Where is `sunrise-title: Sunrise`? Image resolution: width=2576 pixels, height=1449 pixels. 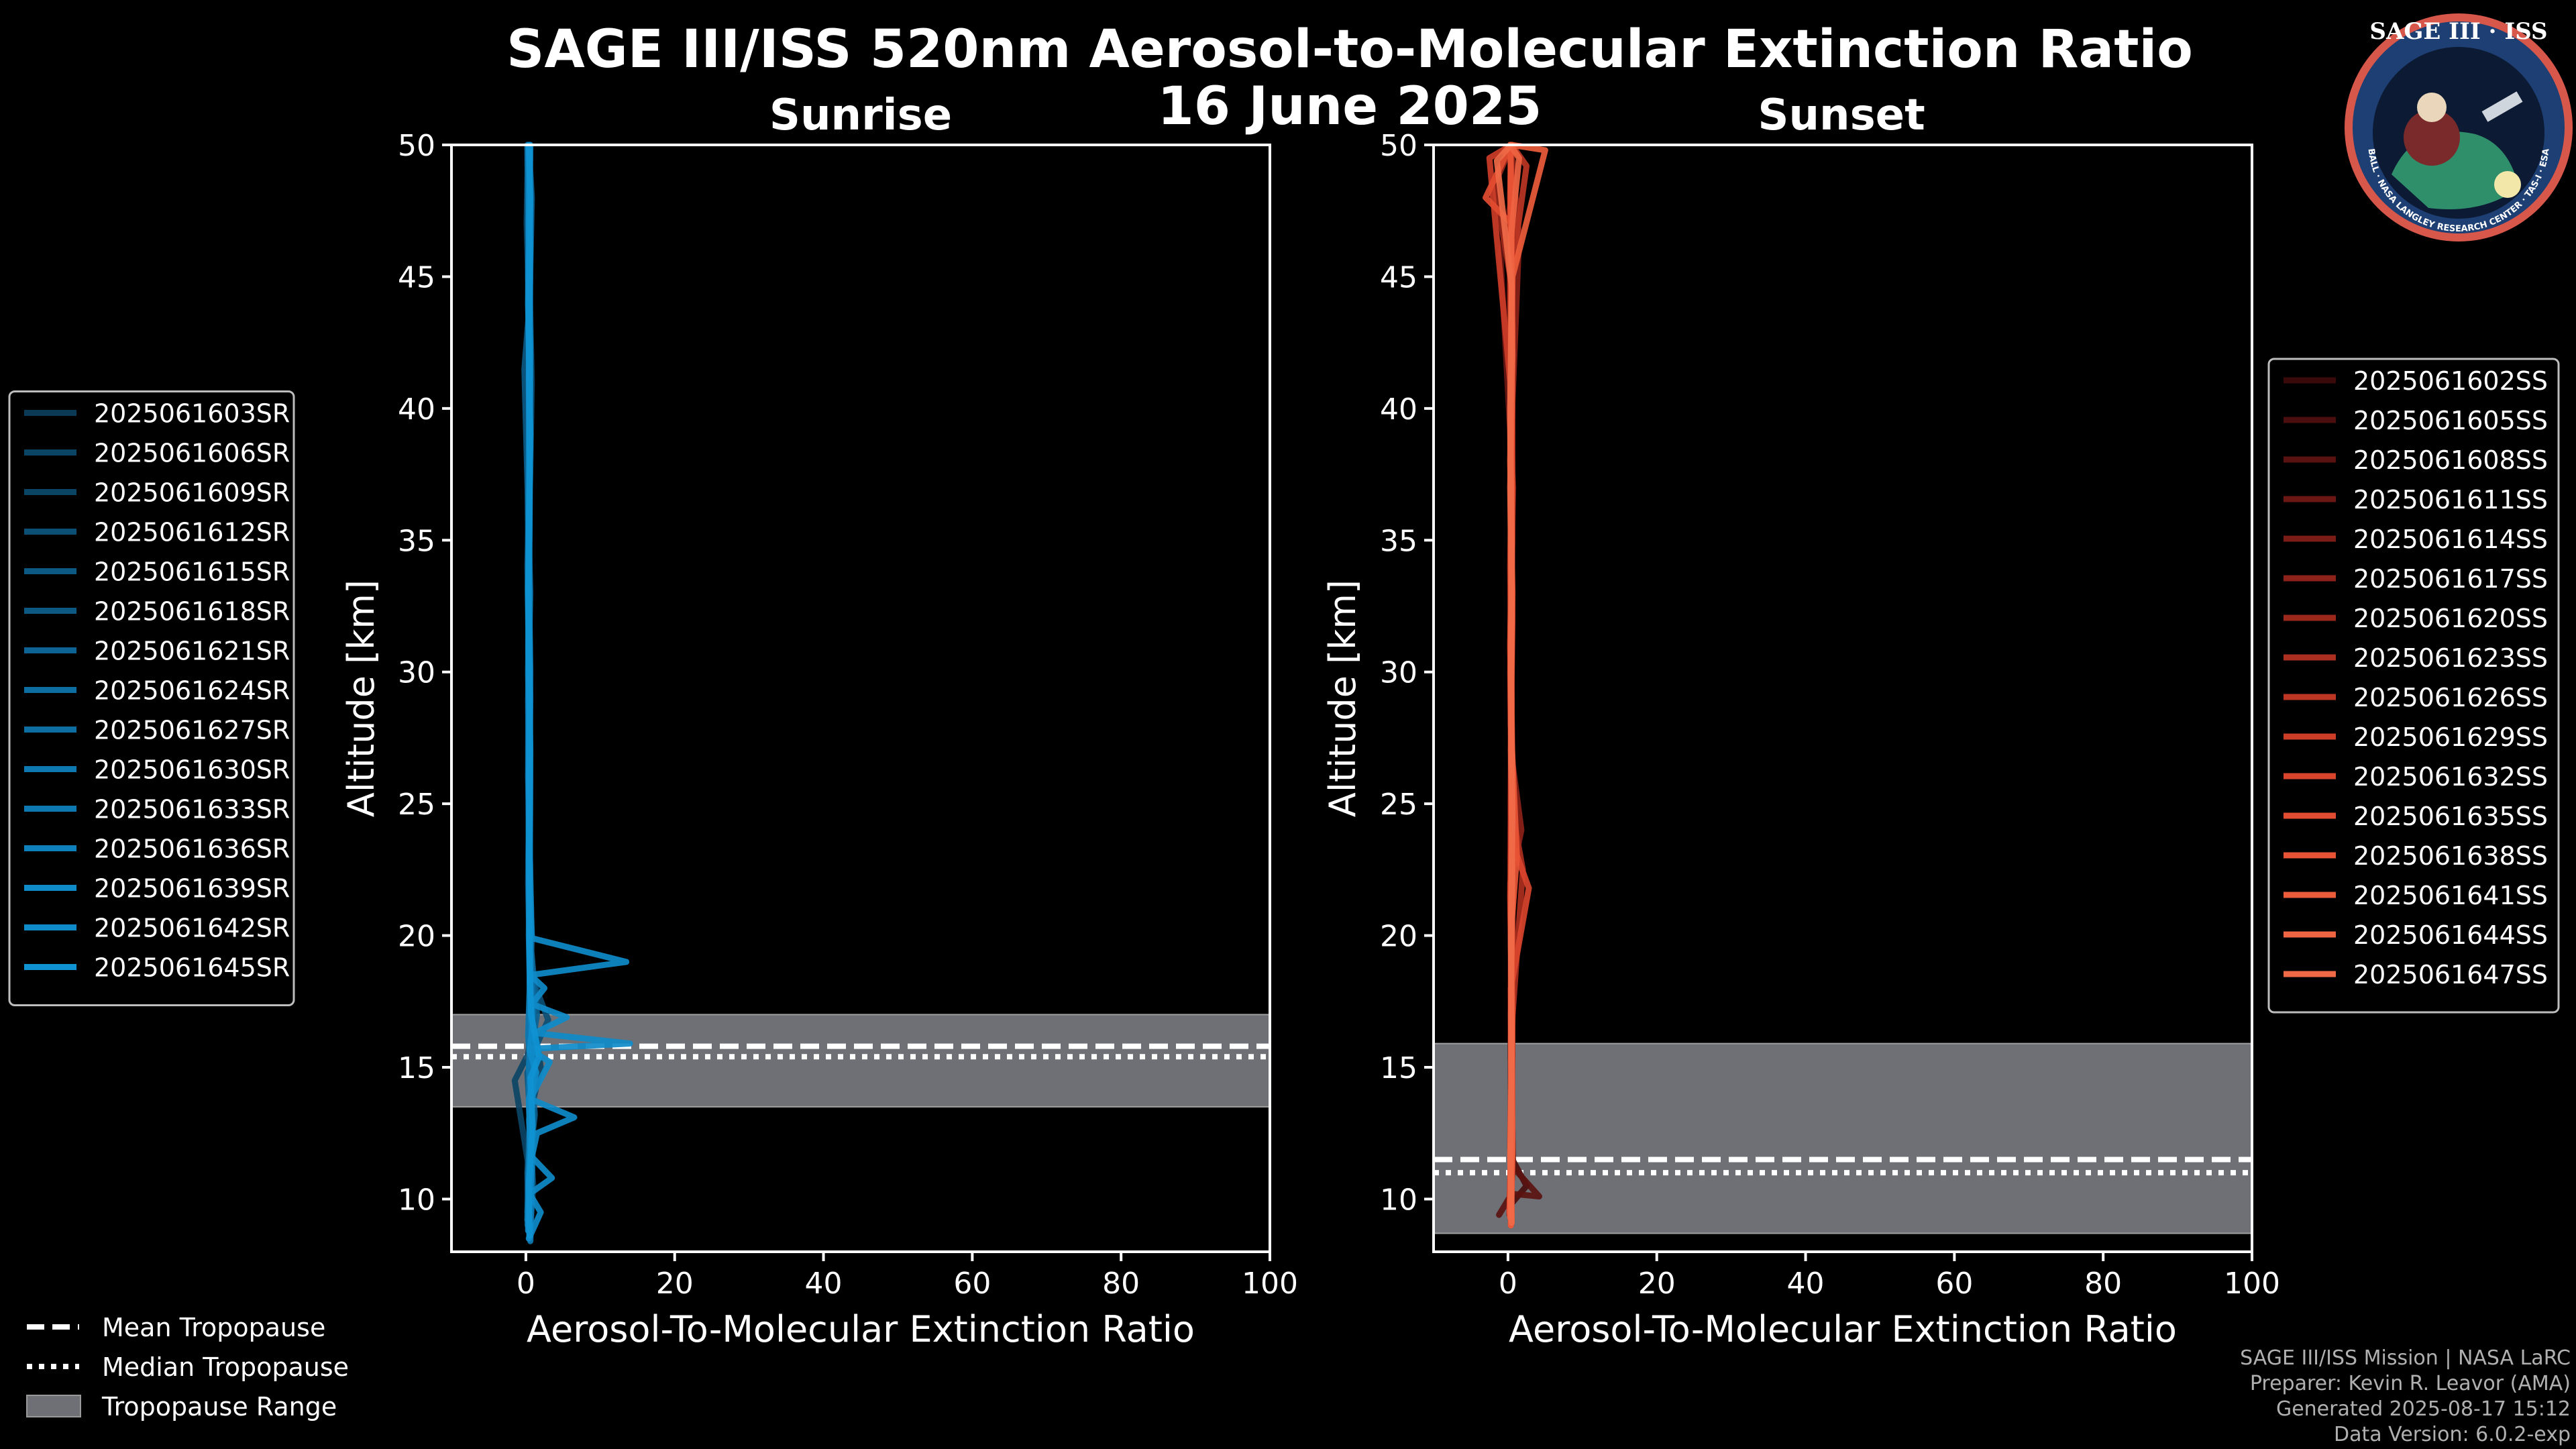
sunrise-title: Sunrise is located at coordinates (860, 115).